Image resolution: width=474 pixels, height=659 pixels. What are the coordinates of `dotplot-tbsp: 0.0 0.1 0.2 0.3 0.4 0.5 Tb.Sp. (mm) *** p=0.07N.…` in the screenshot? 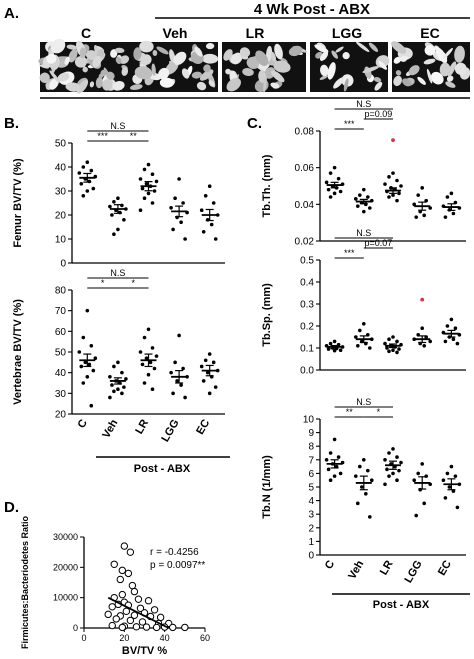 It's located at (363, 302).